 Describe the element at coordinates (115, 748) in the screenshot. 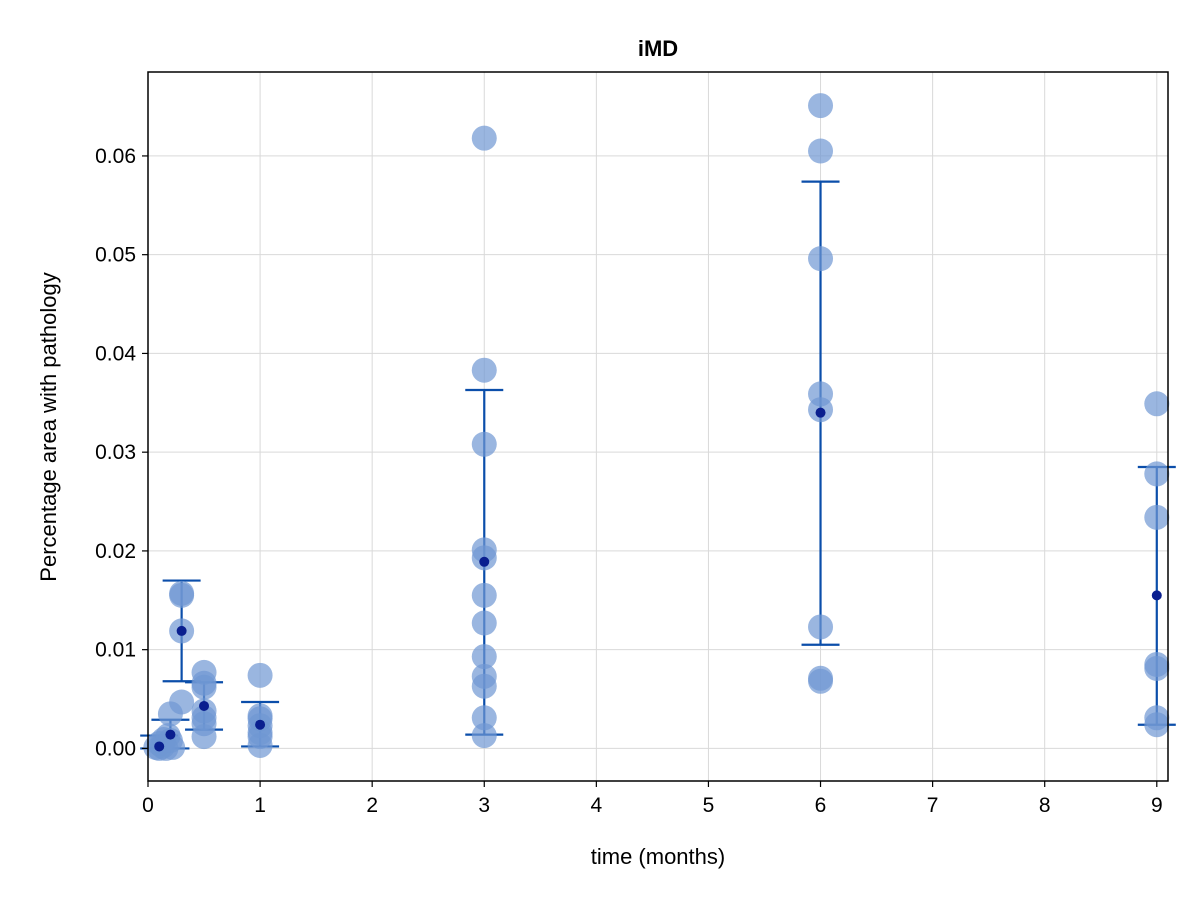

I see `y-tick-label: 0.00` at that location.